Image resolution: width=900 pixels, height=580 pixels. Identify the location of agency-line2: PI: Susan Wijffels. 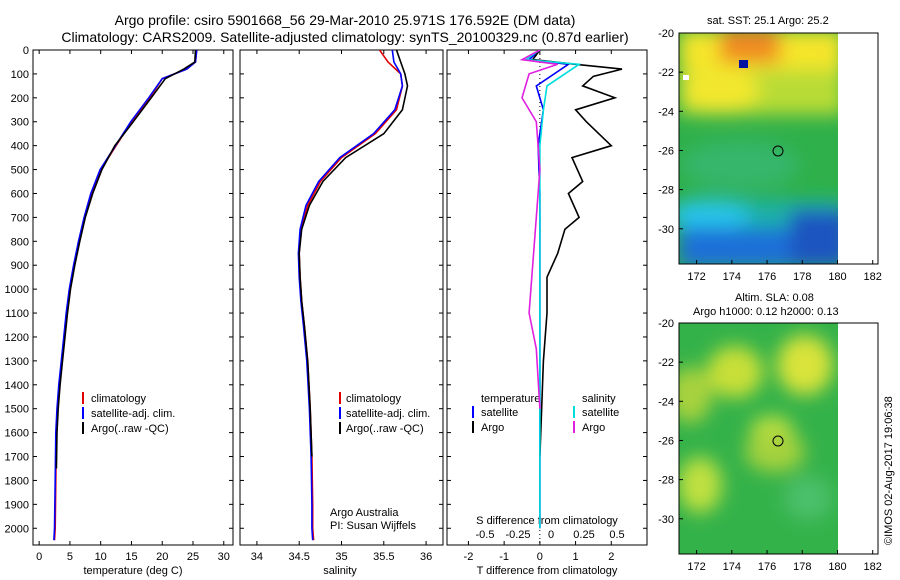
(373, 526).